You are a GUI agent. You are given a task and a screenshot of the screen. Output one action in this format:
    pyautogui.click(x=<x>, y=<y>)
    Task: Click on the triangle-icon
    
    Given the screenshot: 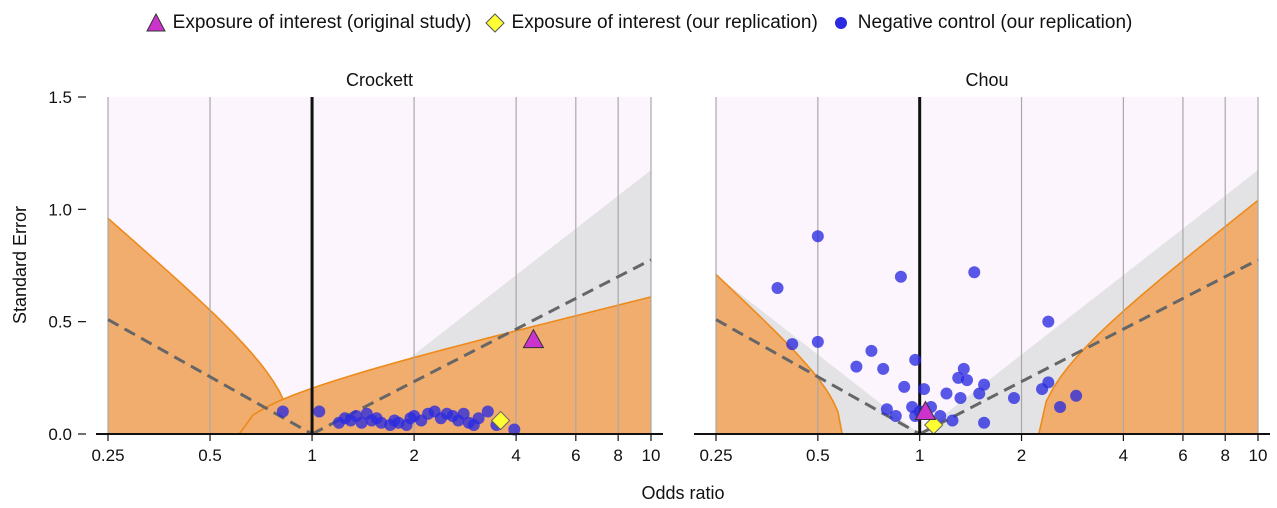 What is the action you would take?
    pyautogui.click(x=155, y=22)
    